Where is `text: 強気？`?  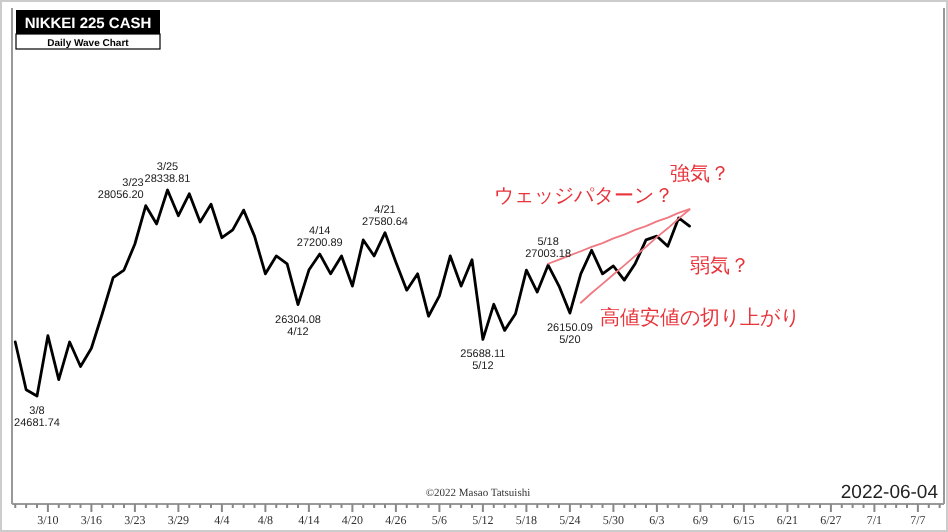 text: 強気？ is located at coordinates (700, 174).